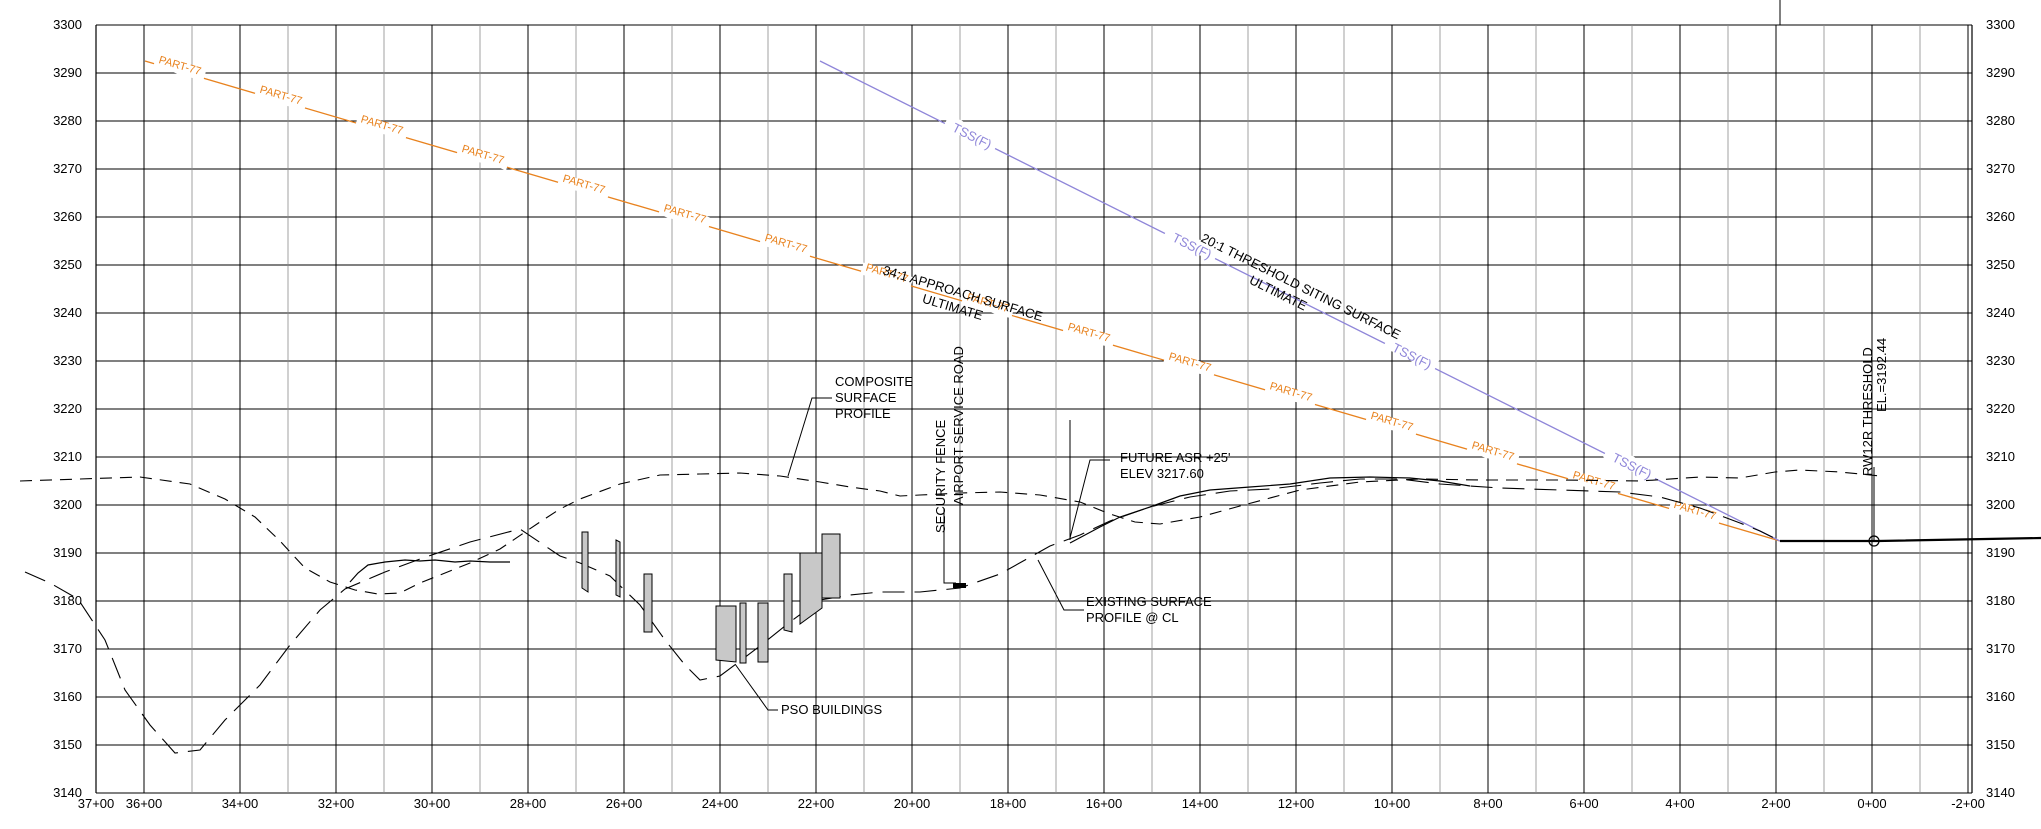 This screenshot has width=2041, height=829. I want to click on elevation-tick-label-right: 3180, so click(2000, 600).